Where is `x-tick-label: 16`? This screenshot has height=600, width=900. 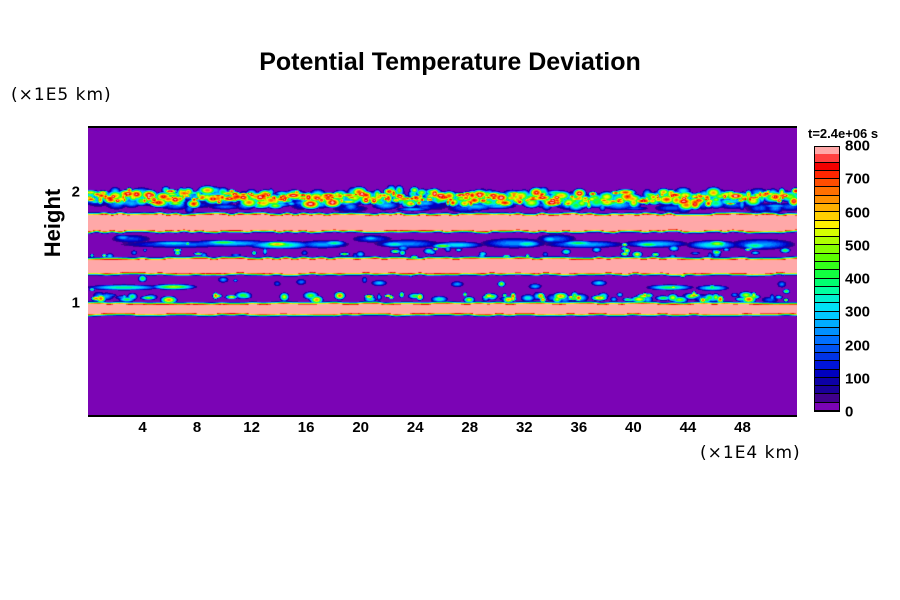 x-tick-label: 16 is located at coordinates (306, 427).